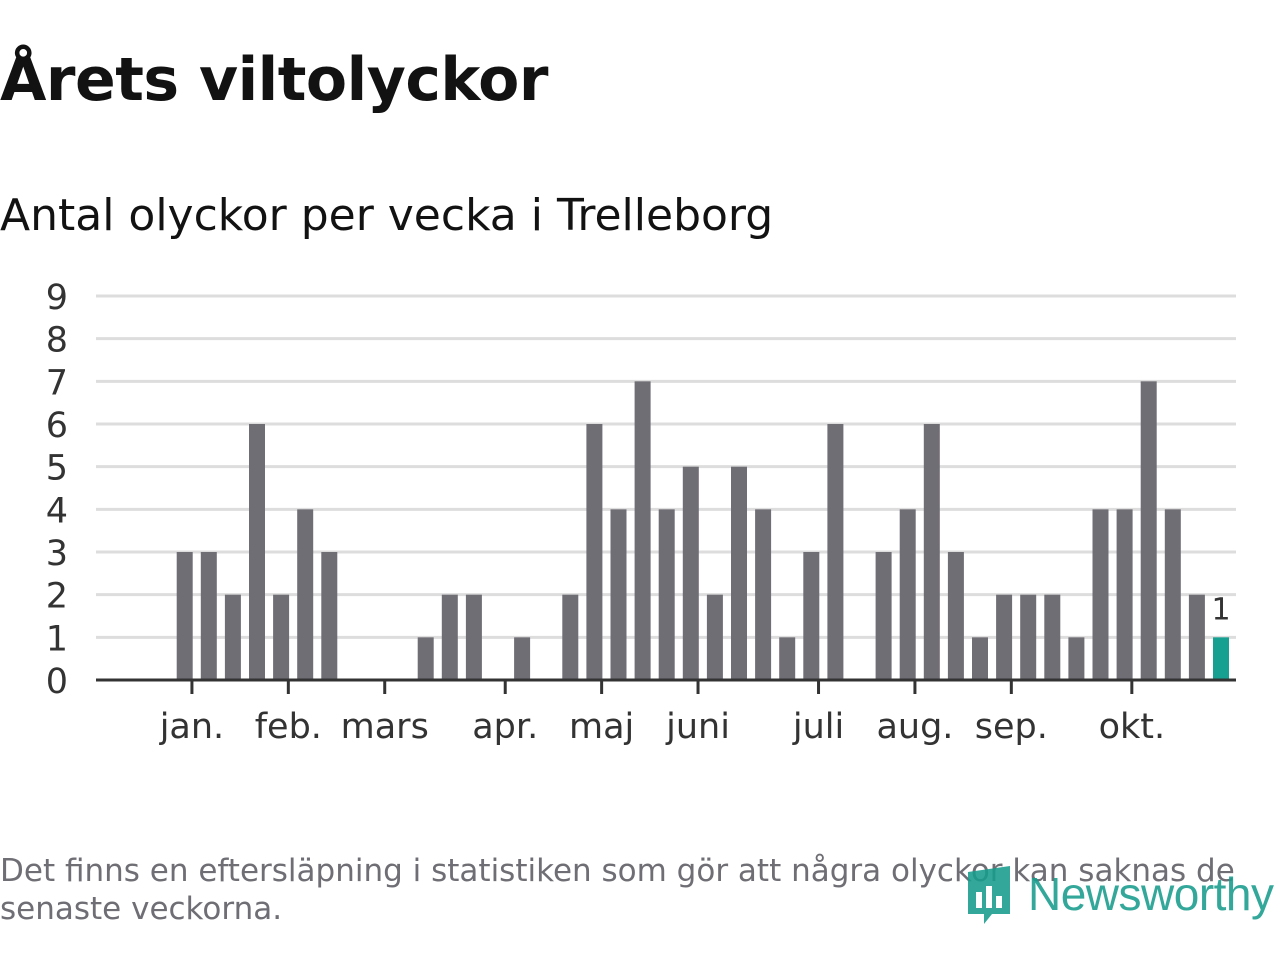 This screenshot has width=1280, height=960. I want to click on x-tick-label: maj, so click(601, 727).